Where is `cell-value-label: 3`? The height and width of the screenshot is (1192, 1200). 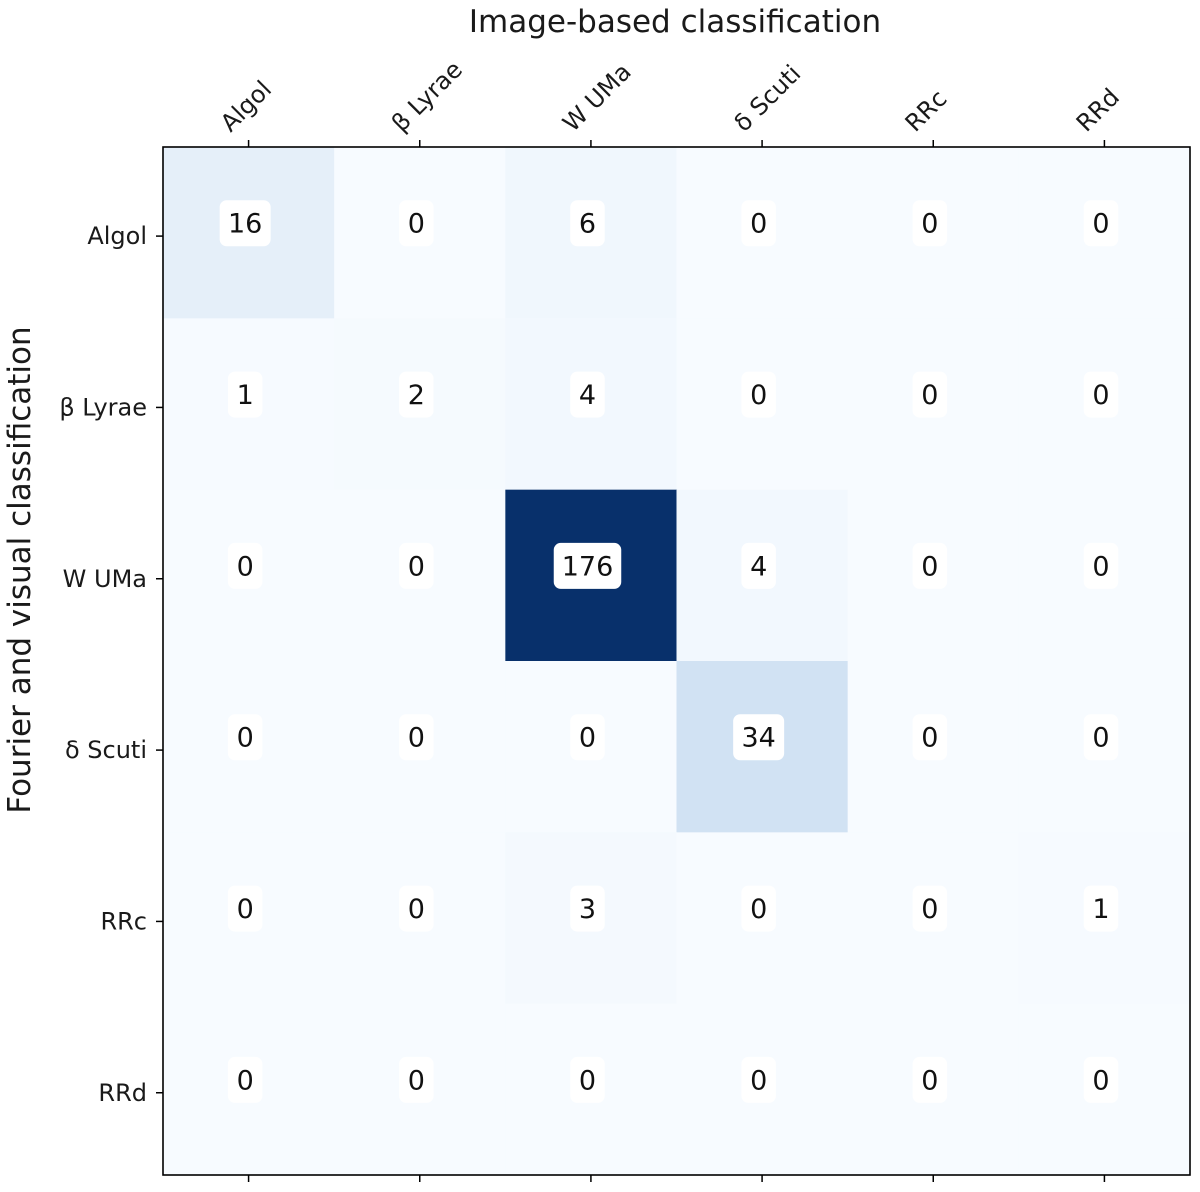 cell-value-label: 3 is located at coordinates (587, 909).